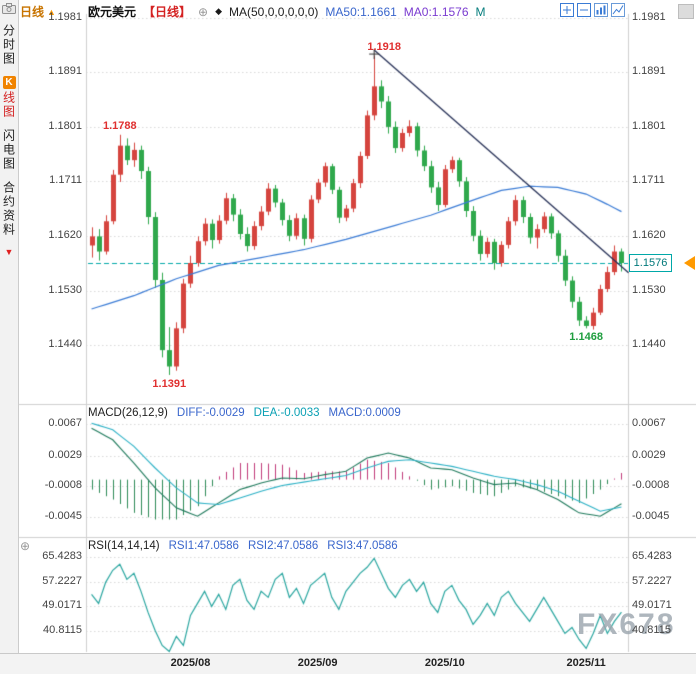 Image resolution: width=696 pixels, height=674 pixels. What do you see at coordinates (384, 47) in the screenshot?
I see `price-annotation: 1.1918` at bounding box center [384, 47].